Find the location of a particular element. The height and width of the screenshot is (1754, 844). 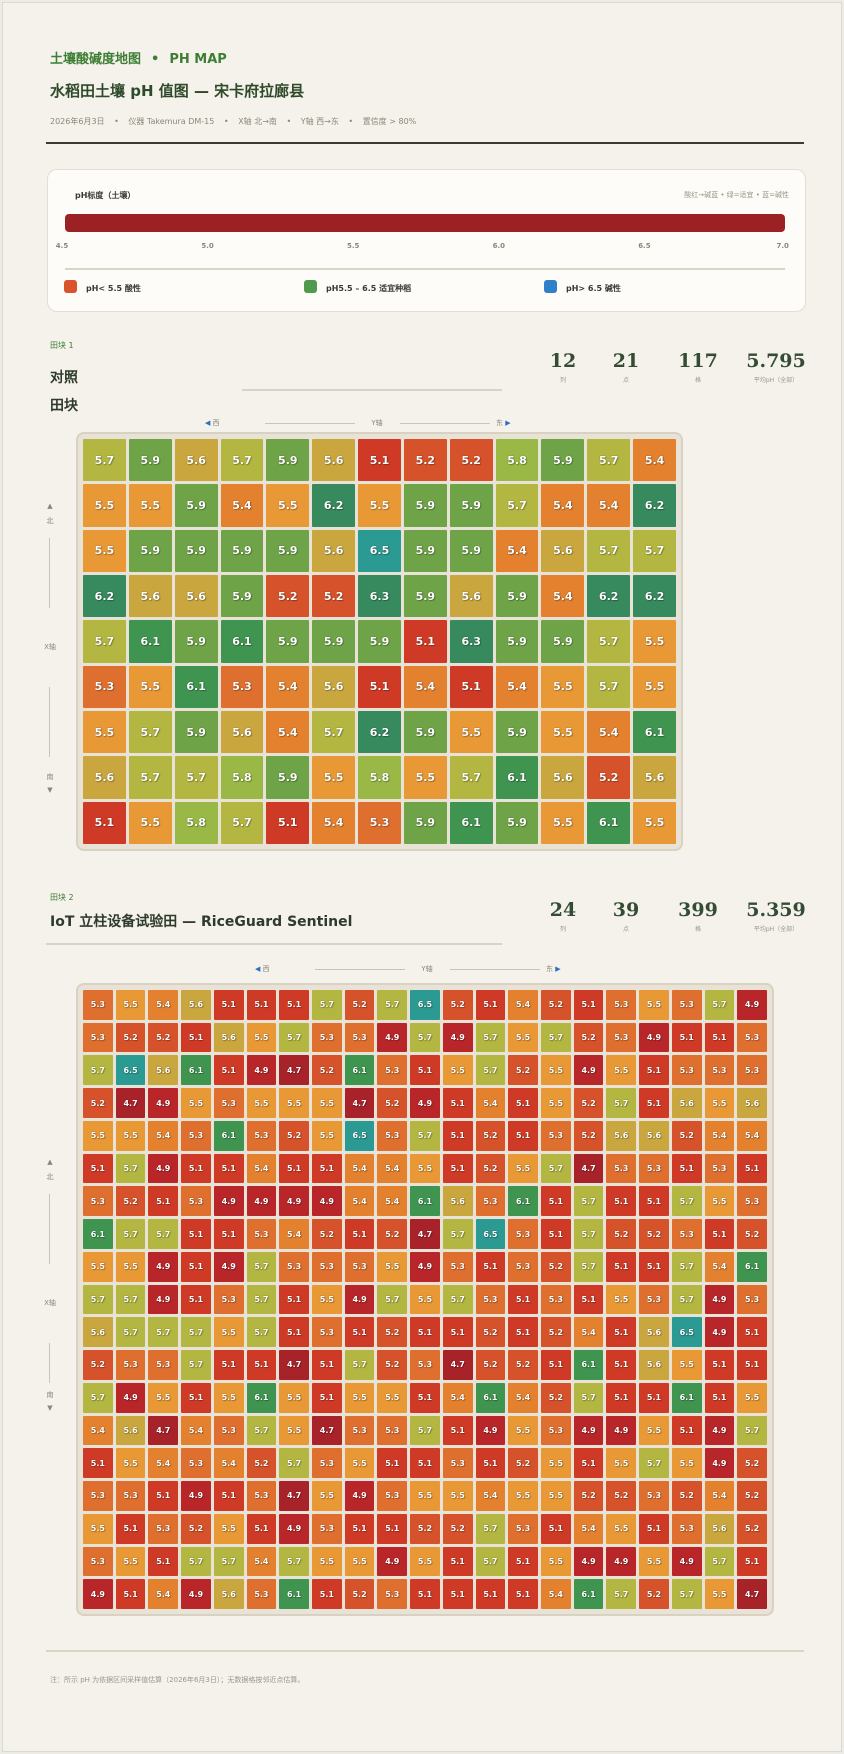

arrow-down-icon: ▼ is located at coordinates (50, 1408).